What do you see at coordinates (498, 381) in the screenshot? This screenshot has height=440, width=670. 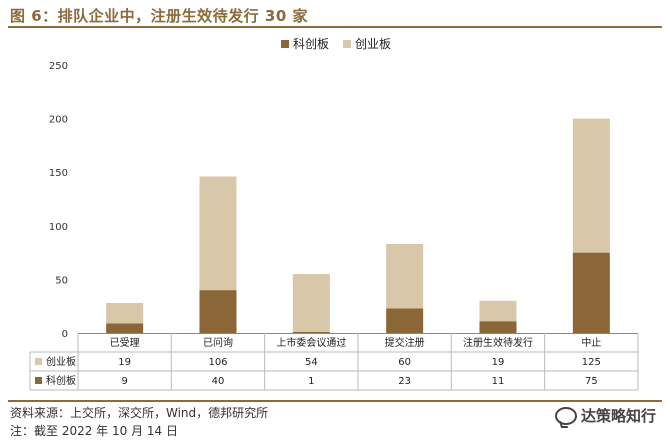 I see `table-cell-value: 11` at bounding box center [498, 381].